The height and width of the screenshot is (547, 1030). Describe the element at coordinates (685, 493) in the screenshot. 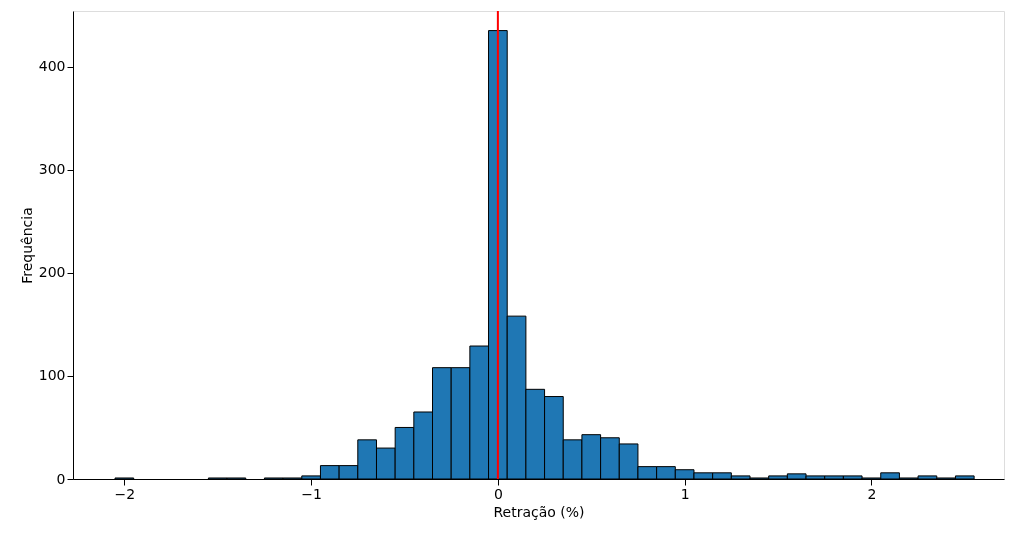

I see `x-tick-label: 1` at that location.